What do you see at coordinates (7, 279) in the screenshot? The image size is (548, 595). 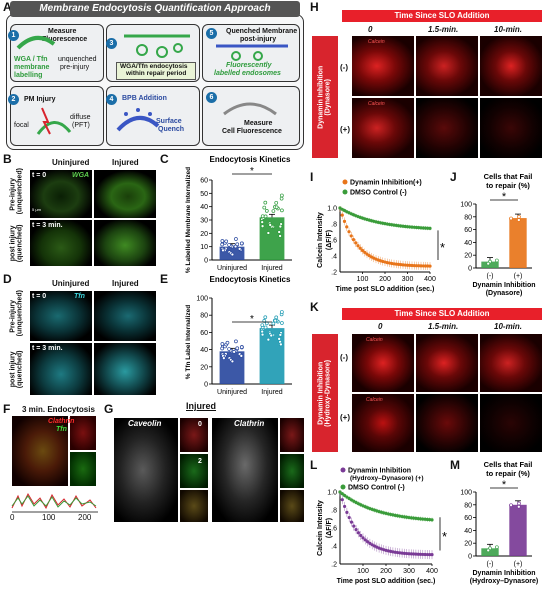 I see `panel-label-d: D` at bounding box center [7, 279].